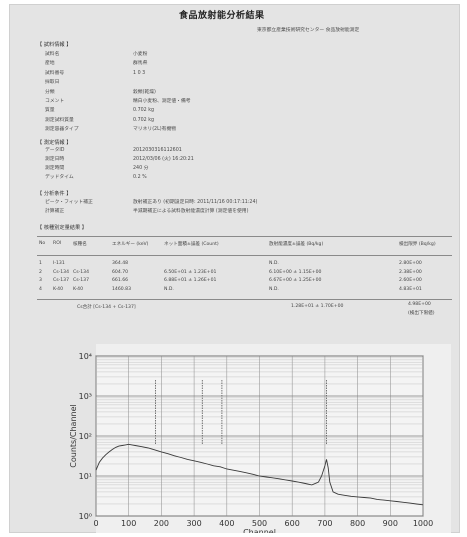 The image size is (467, 537). What do you see at coordinates (85, 396) in the screenshot?
I see `y-tick-label: 10³` at bounding box center [85, 396].